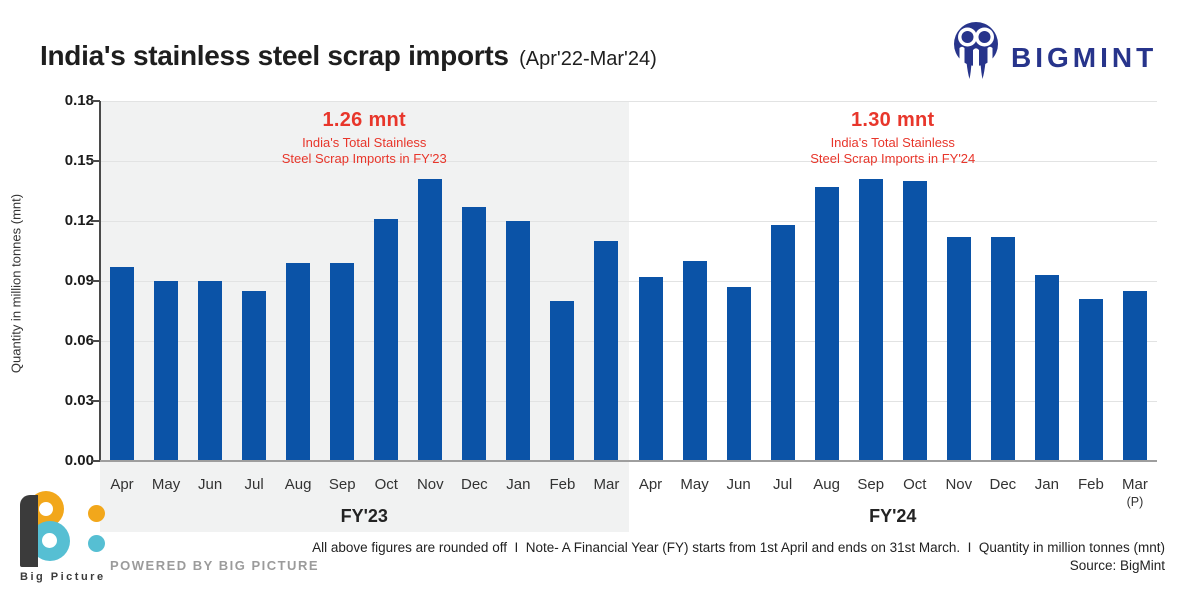  What do you see at coordinates (1084, 57) in the screenshot?
I see `bigmint-wordmark: BIGMINT` at bounding box center [1084, 57].